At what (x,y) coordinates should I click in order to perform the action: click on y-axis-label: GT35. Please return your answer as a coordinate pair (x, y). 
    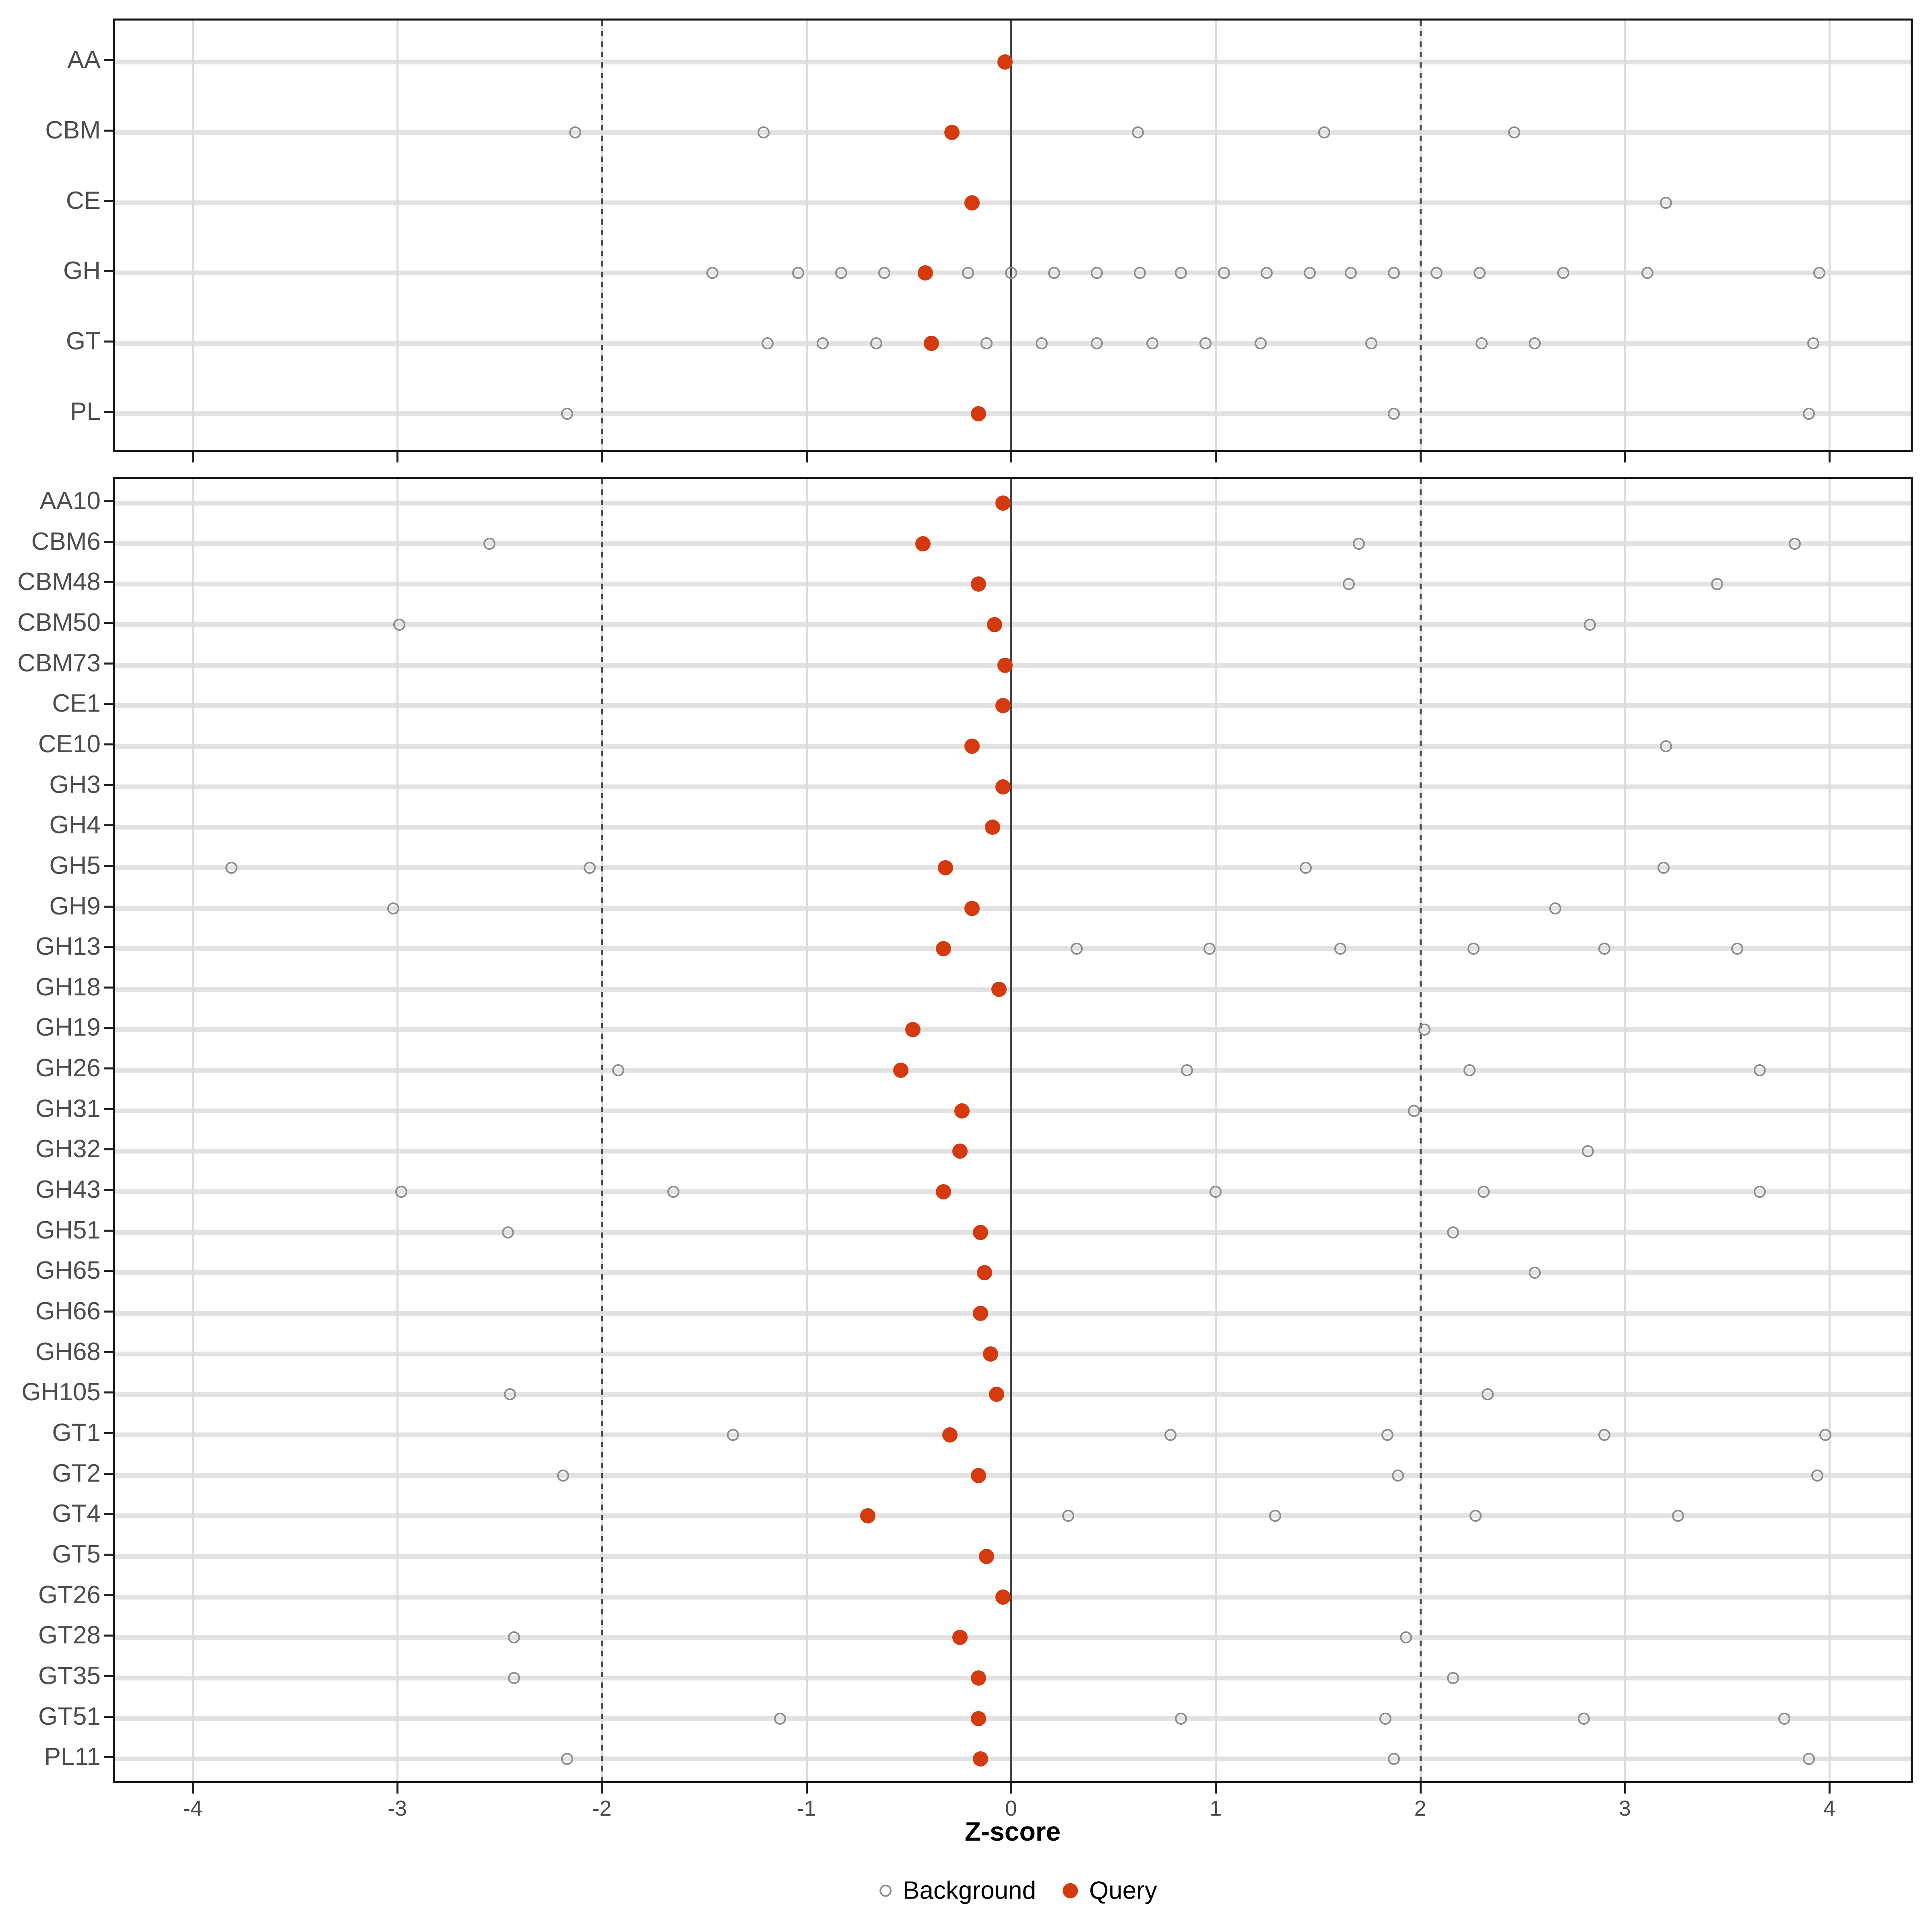
    Looking at the image, I should click on (69, 1676).